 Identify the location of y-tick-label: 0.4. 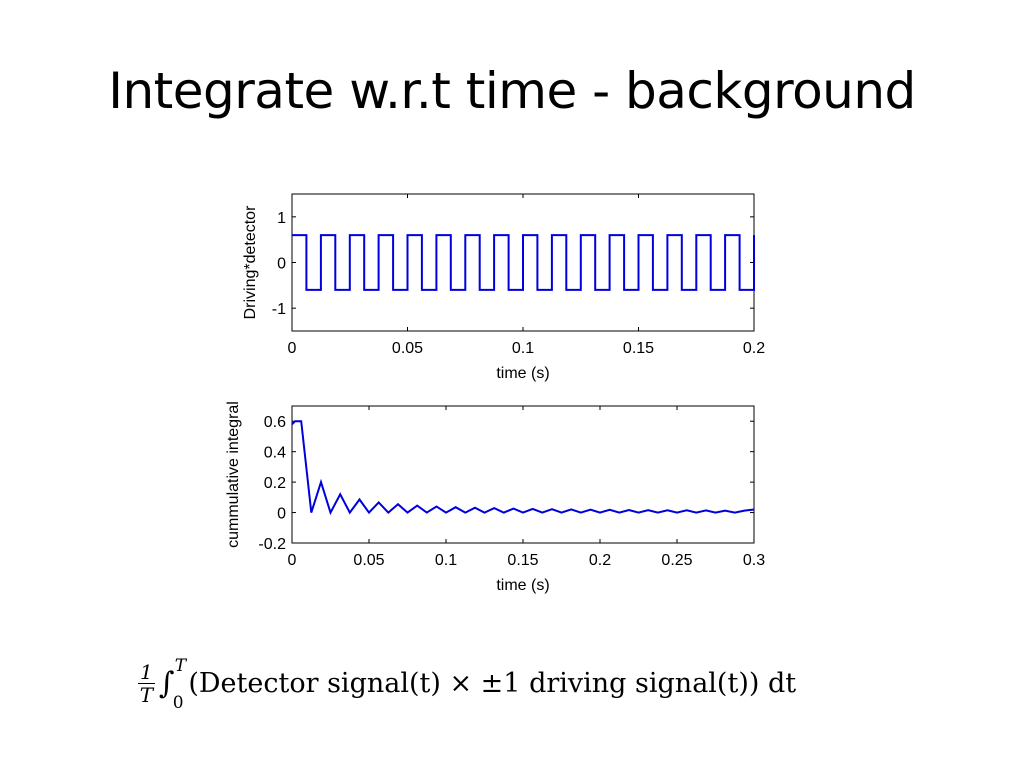
(275, 453).